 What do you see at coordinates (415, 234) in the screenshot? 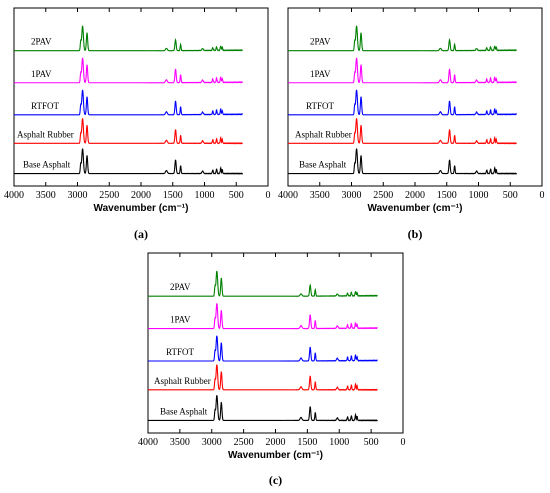
I see `panel-label: (b)` at bounding box center [415, 234].